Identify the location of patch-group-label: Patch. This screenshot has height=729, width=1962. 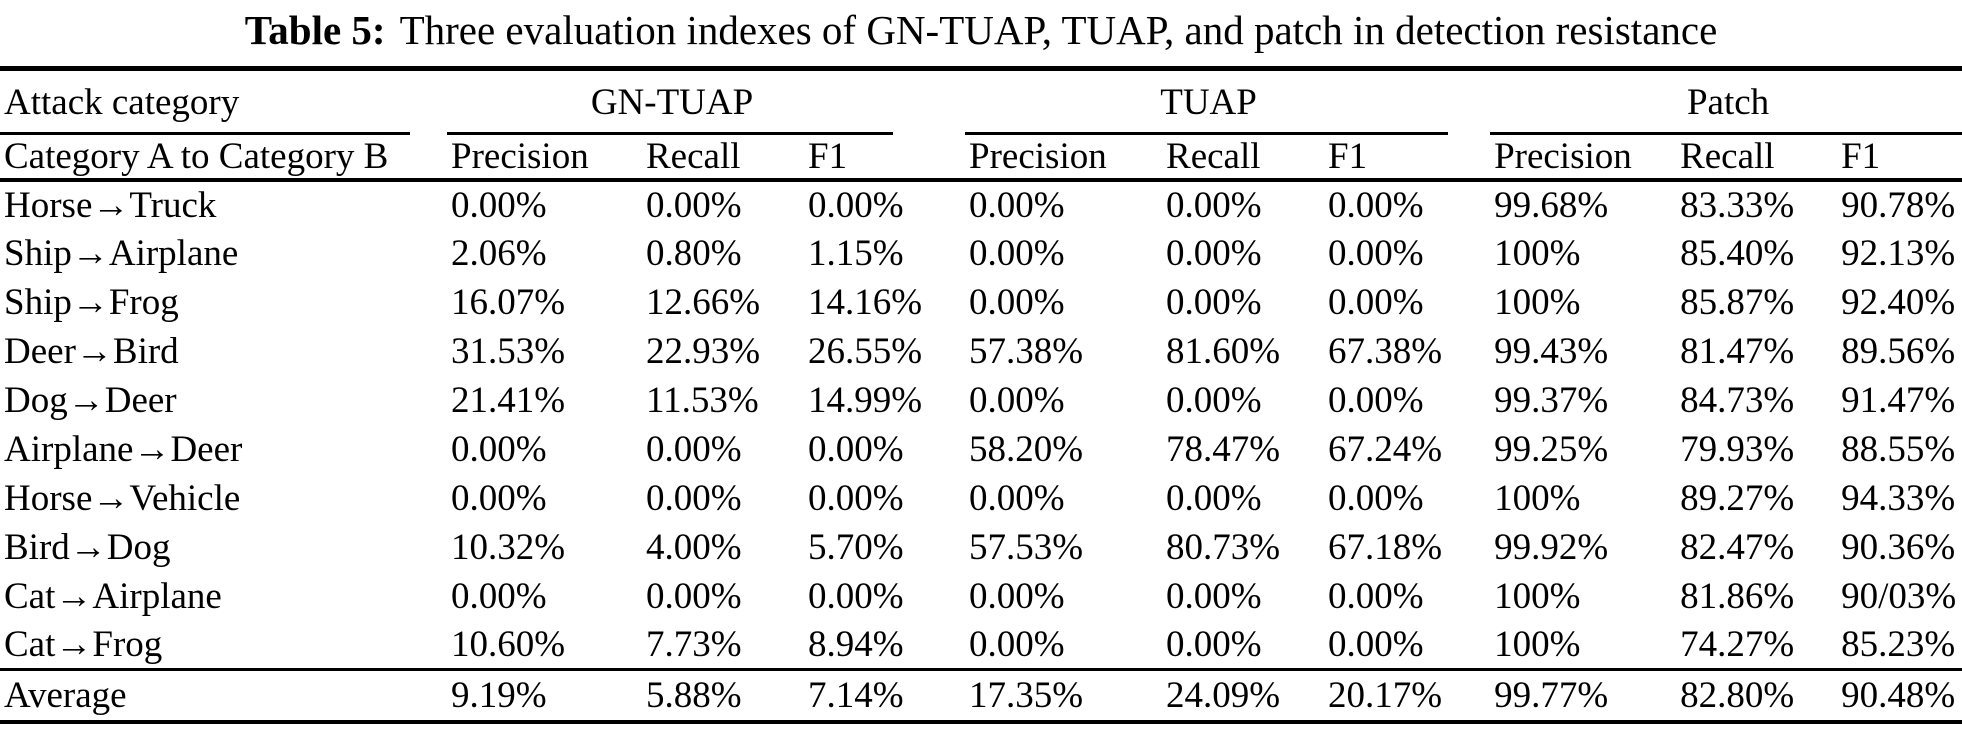
(1728, 103).